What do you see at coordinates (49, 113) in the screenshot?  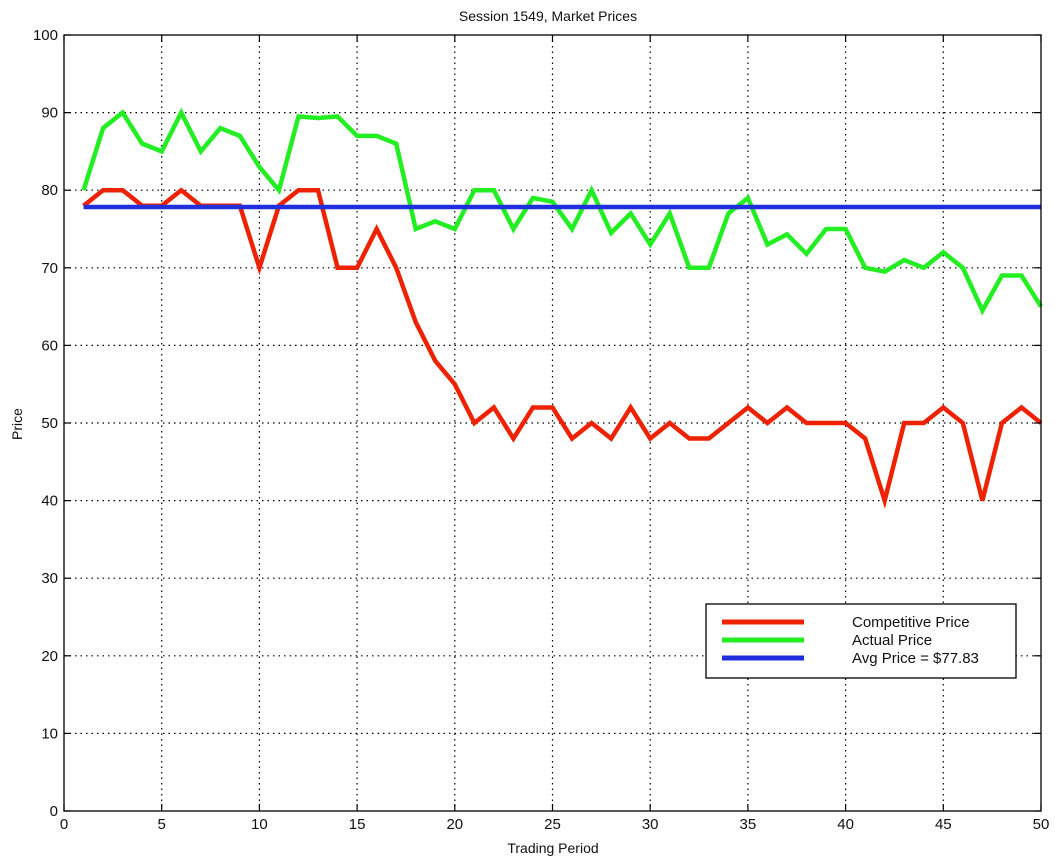 I see `y-tick-label: 90` at bounding box center [49, 113].